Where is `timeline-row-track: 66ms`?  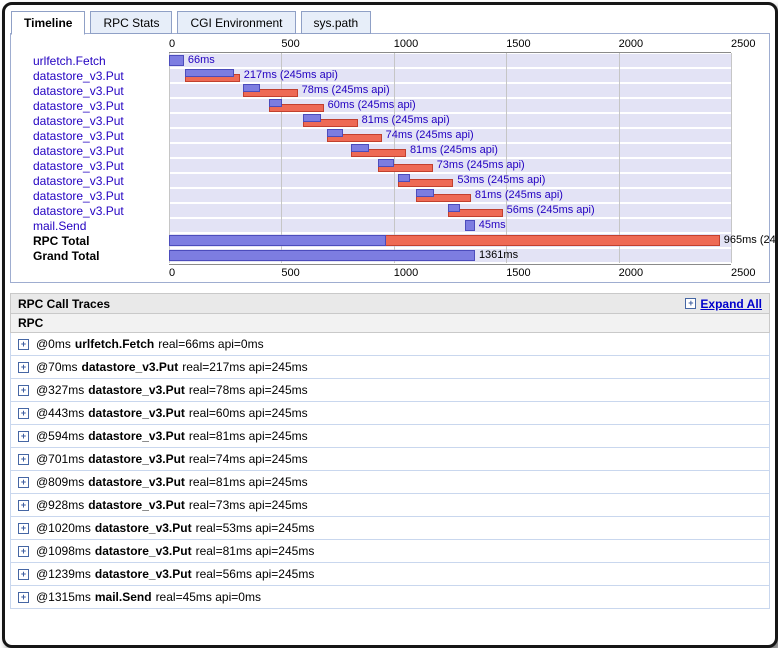 timeline-row-track: 66ms is located at coordinates (450, 60).